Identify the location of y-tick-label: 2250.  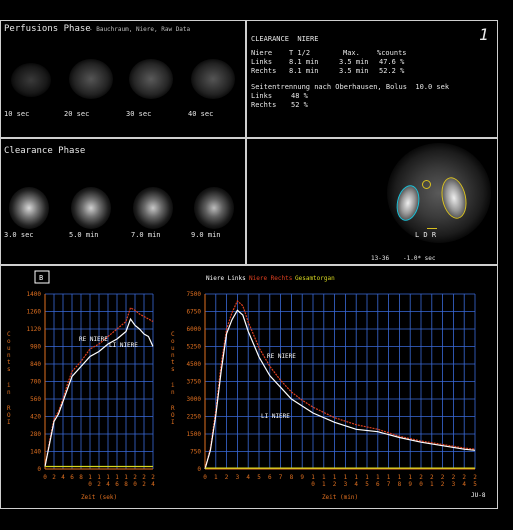
(194, 417).